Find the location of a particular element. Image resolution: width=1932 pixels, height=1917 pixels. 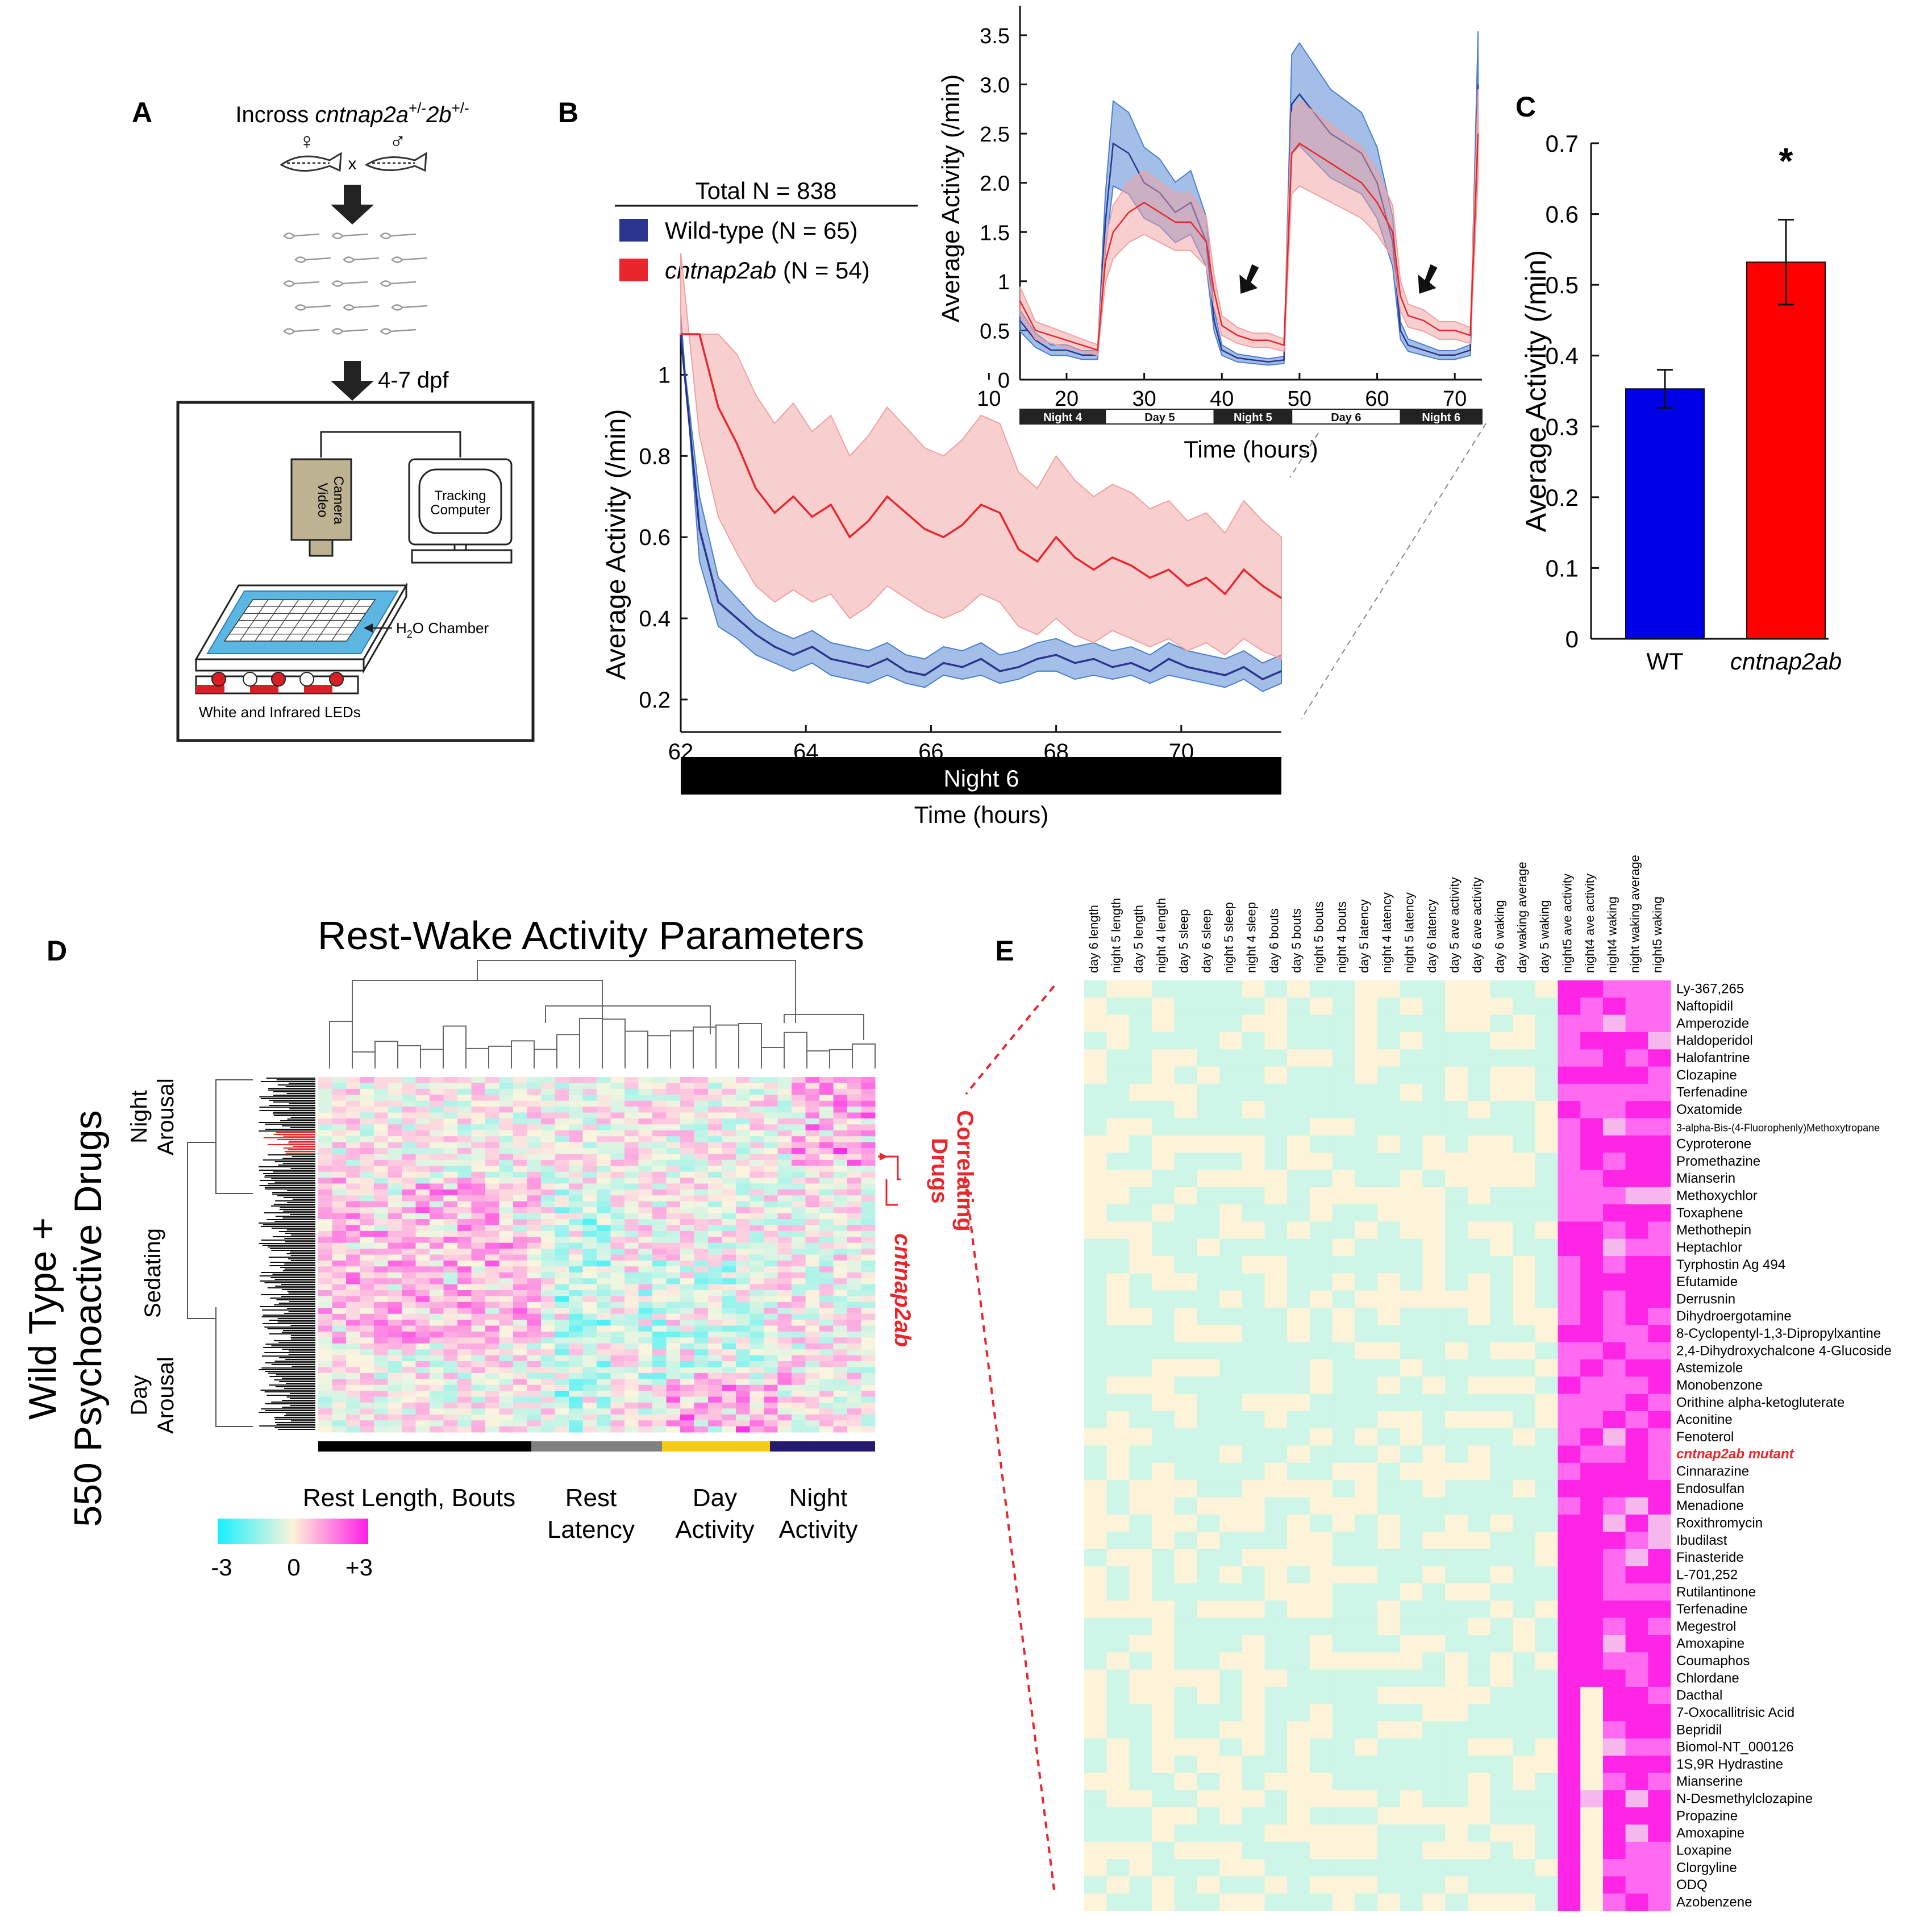

heatmap-e-row-label: Astemizole is located at coordinates (1709, 1368).